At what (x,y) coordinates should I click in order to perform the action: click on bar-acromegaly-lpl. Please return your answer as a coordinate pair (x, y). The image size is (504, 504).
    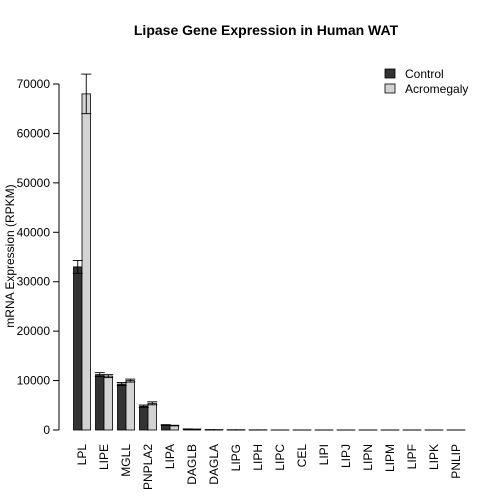
    Looking at the image, I should click on (86, 262).